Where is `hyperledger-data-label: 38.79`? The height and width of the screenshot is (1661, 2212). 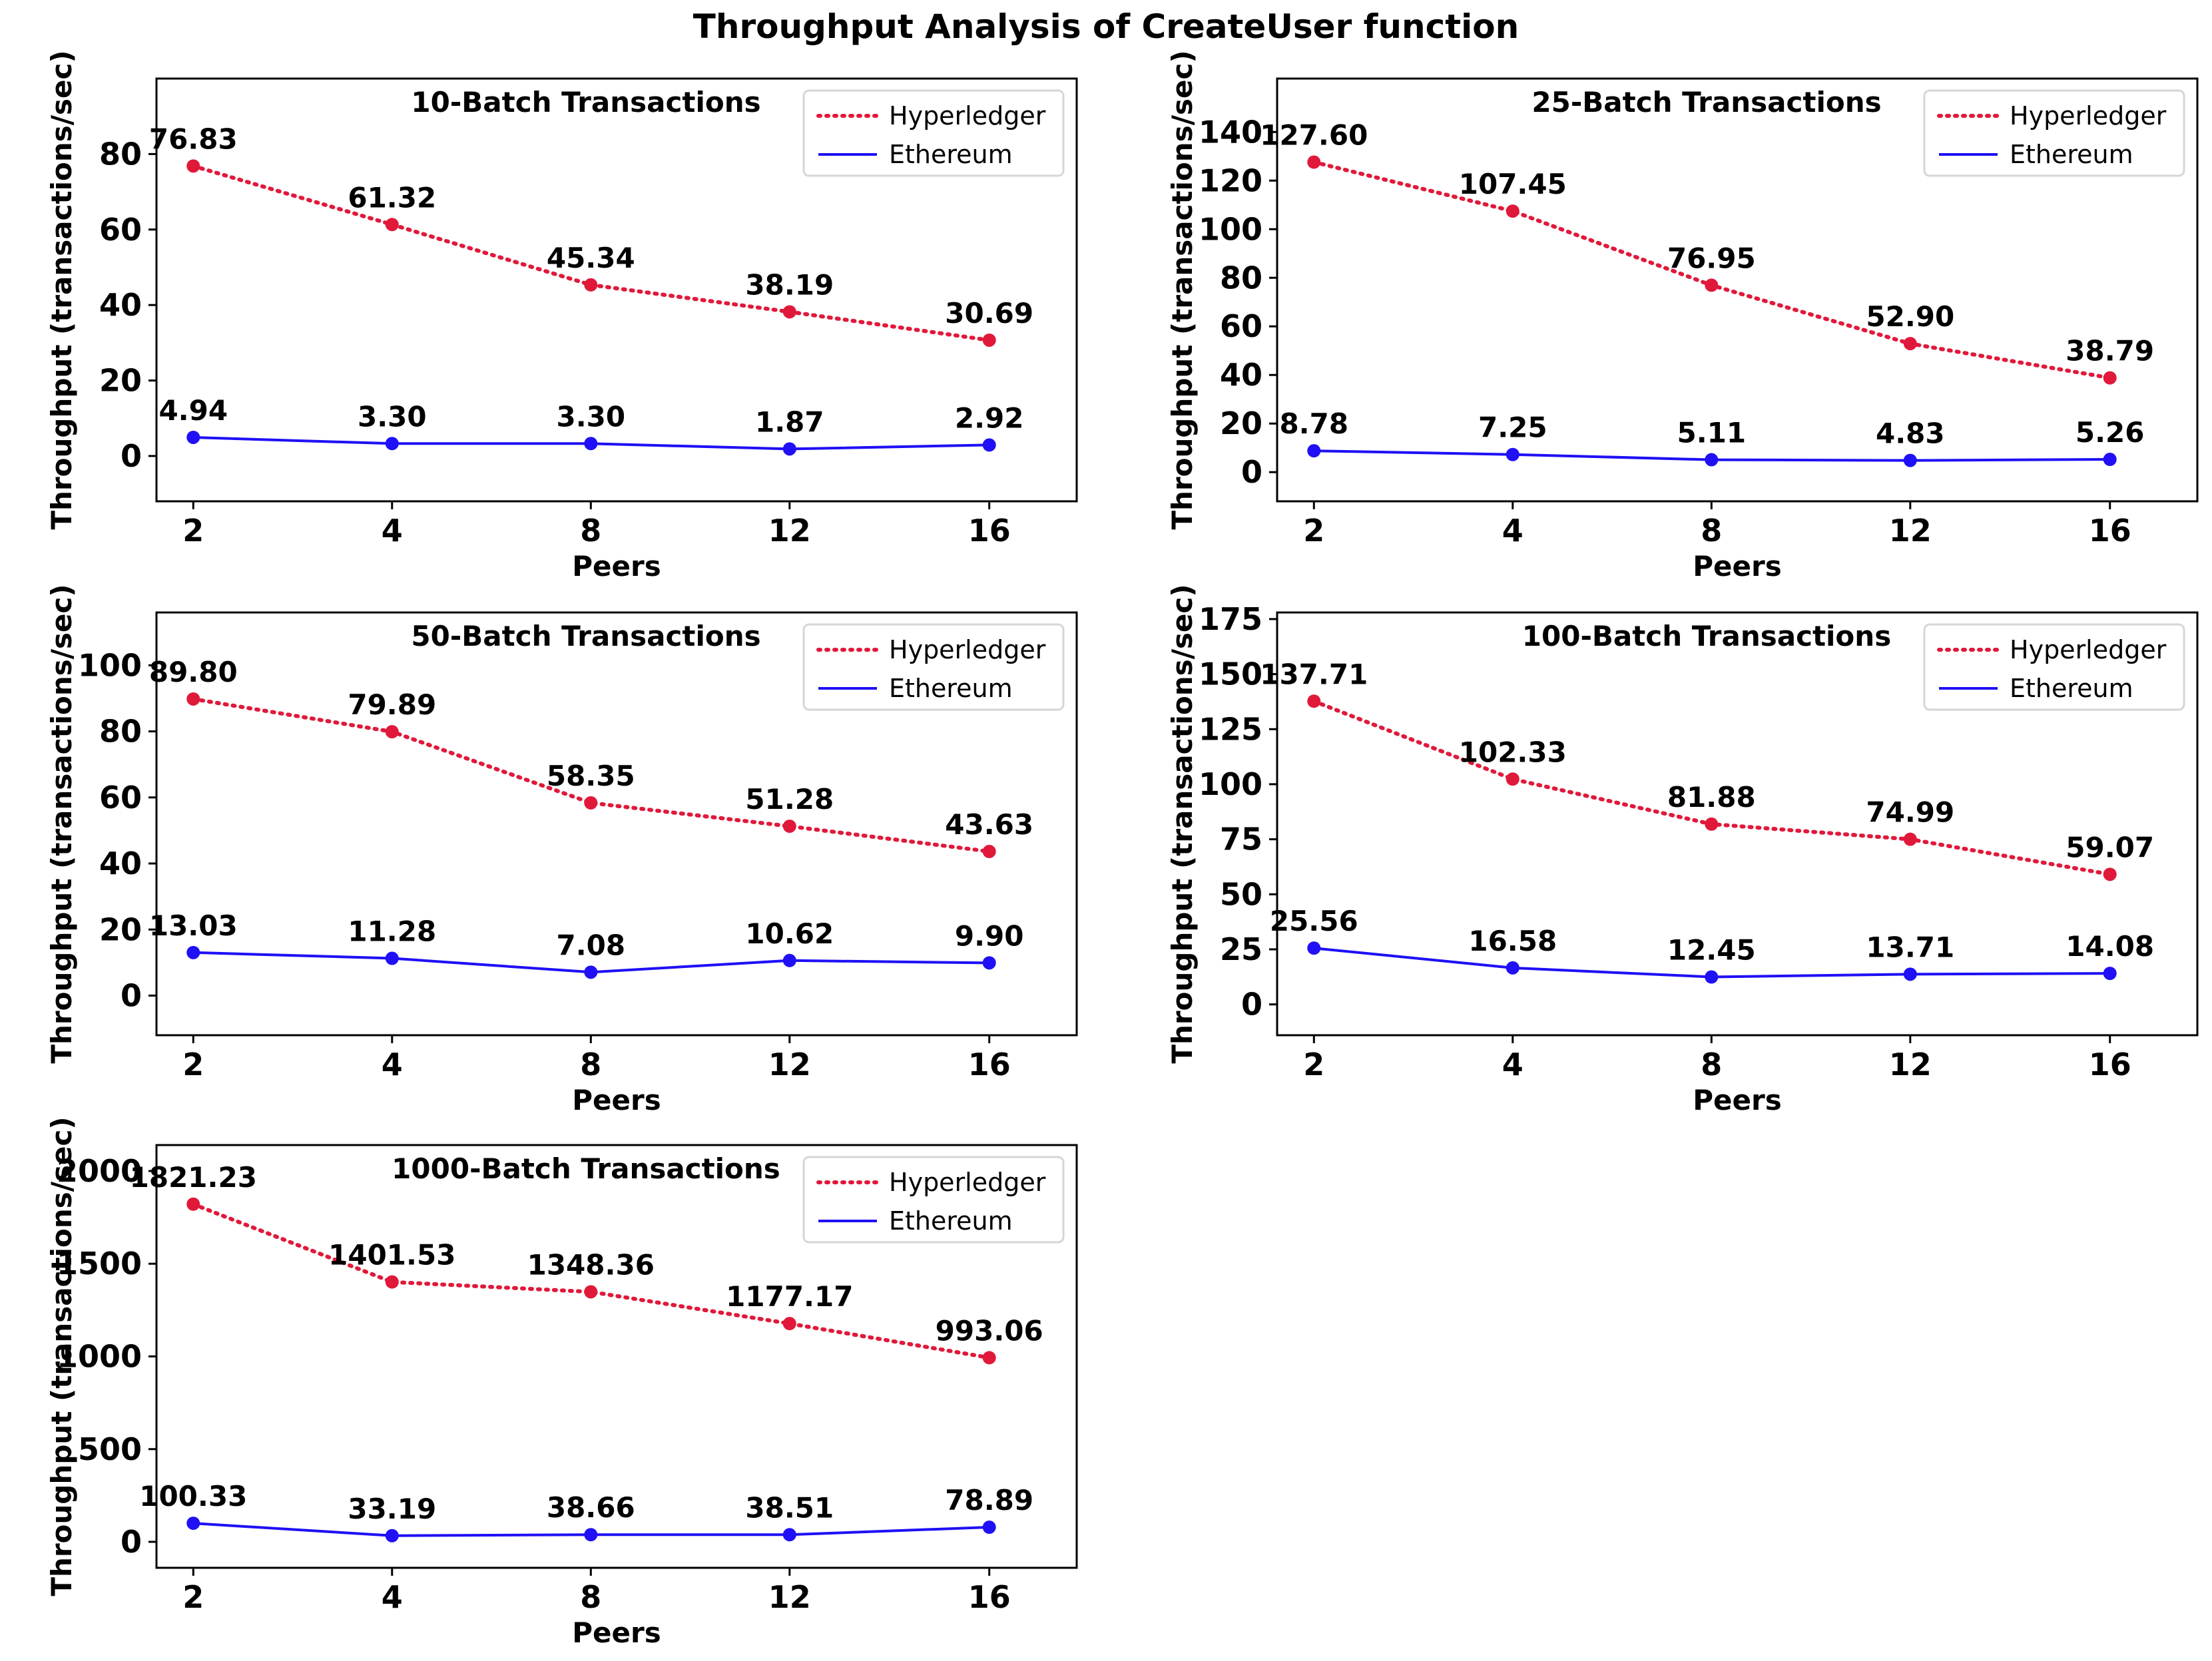
hyperledger-data-label: 38.79 is located at coordinates (2110, 351).